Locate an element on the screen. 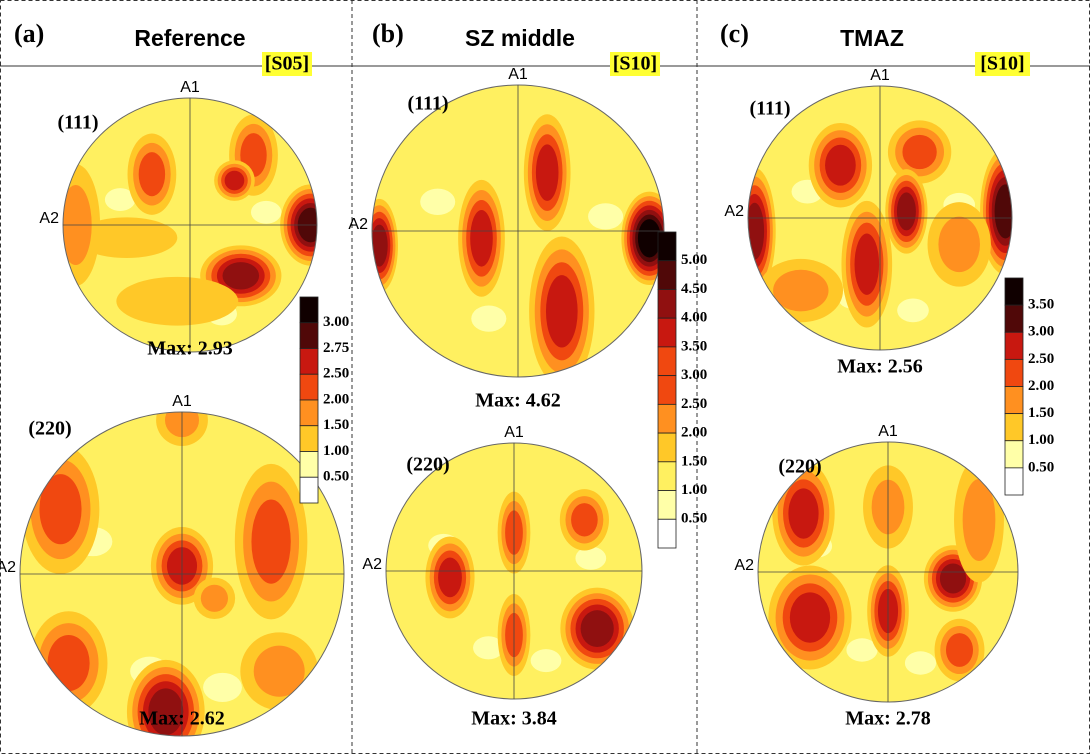 The image size is (1090, 754). max-label: Max: 2.62 is located at coordinates (182, 719).